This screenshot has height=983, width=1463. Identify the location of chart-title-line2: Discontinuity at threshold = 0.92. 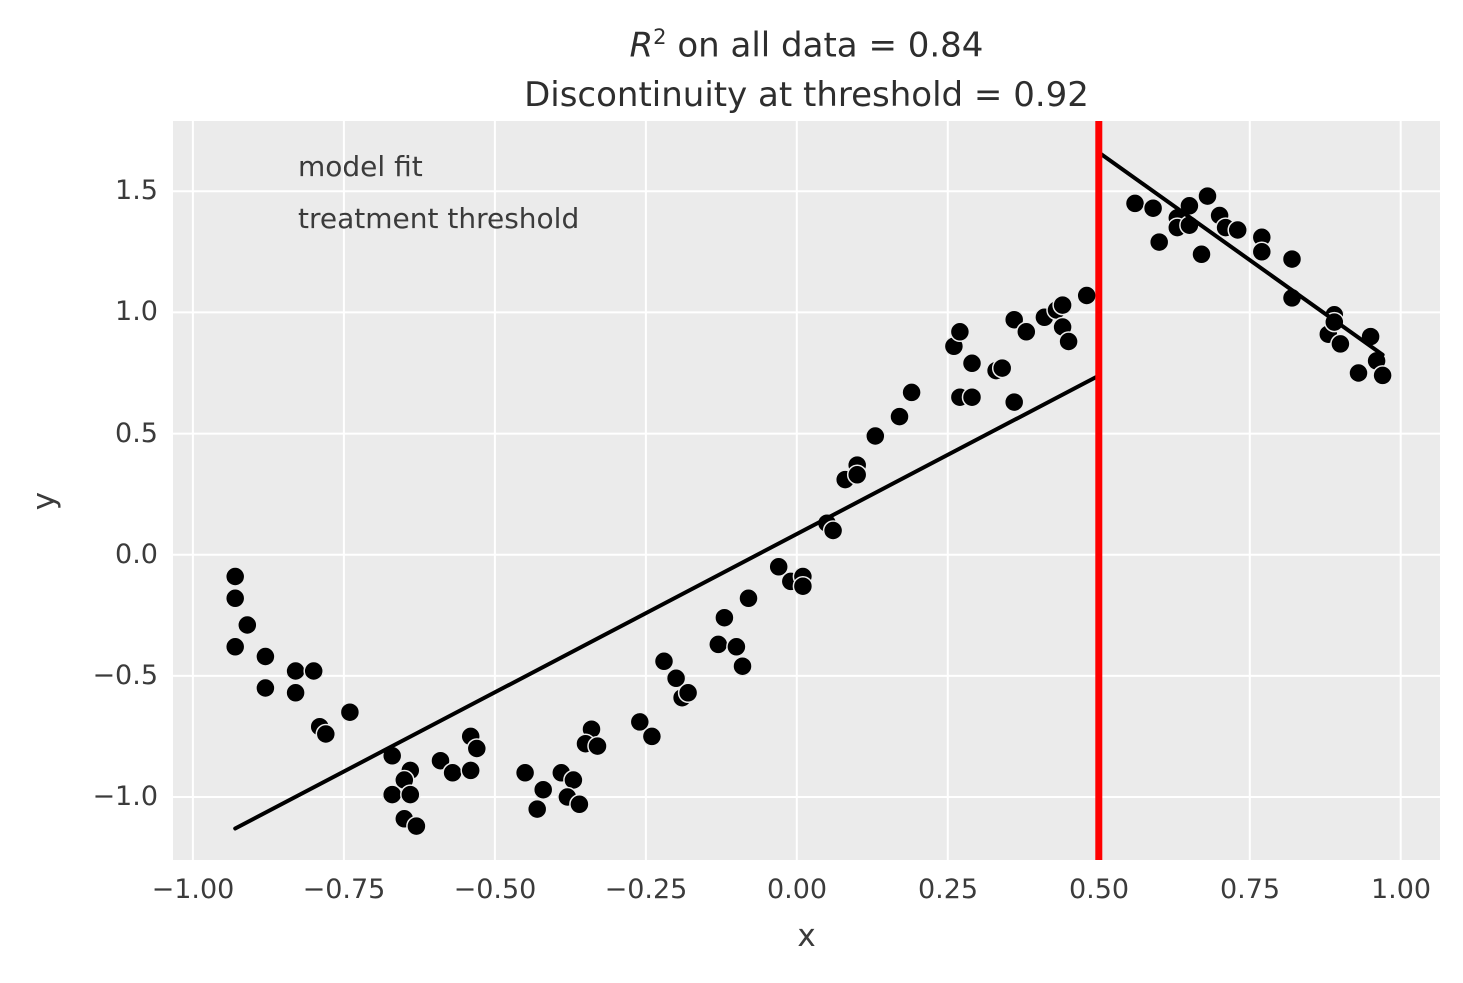
(806, 95).